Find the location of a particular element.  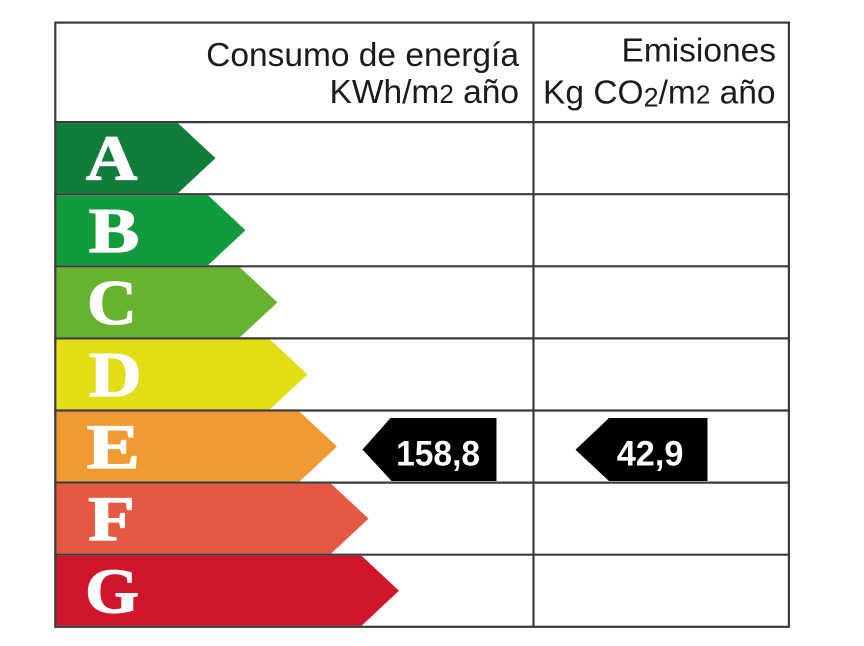

svg-text: KWh/m2 año is located at coordinates (424, 92).